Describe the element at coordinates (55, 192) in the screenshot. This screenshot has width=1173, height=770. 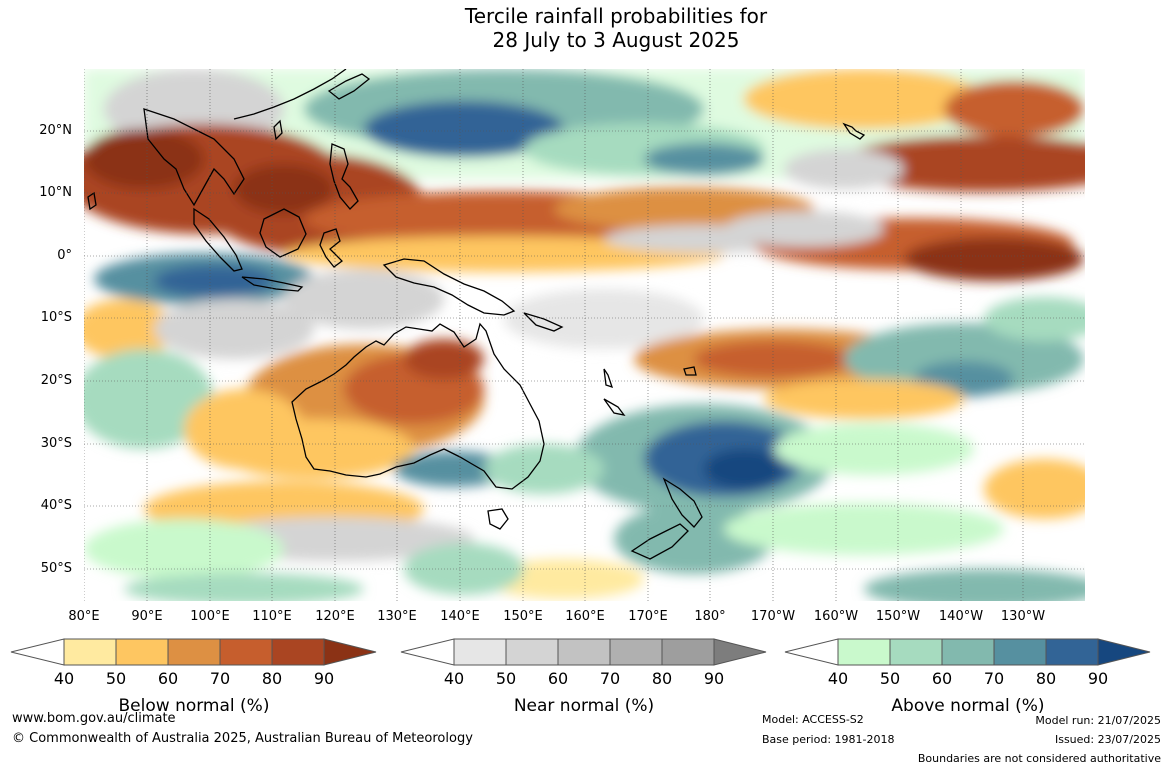
I see `lat-label-10n: 10°N` at that location.